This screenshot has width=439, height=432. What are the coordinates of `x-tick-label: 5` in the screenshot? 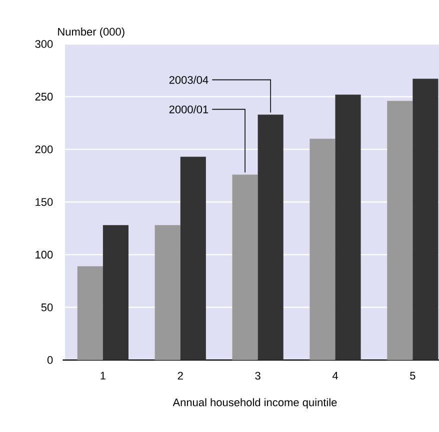 It's located at (413, 376).